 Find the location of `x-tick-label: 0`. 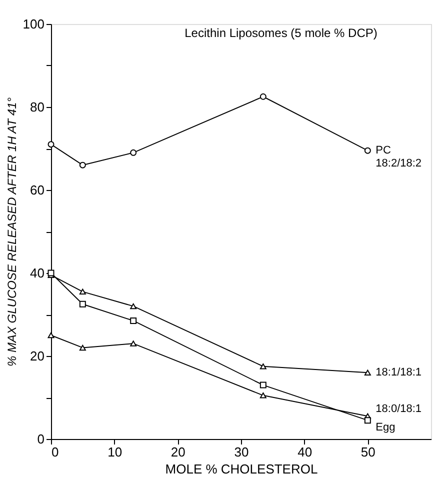

x-tick-label: 0 is located at coordinates (55, 452).